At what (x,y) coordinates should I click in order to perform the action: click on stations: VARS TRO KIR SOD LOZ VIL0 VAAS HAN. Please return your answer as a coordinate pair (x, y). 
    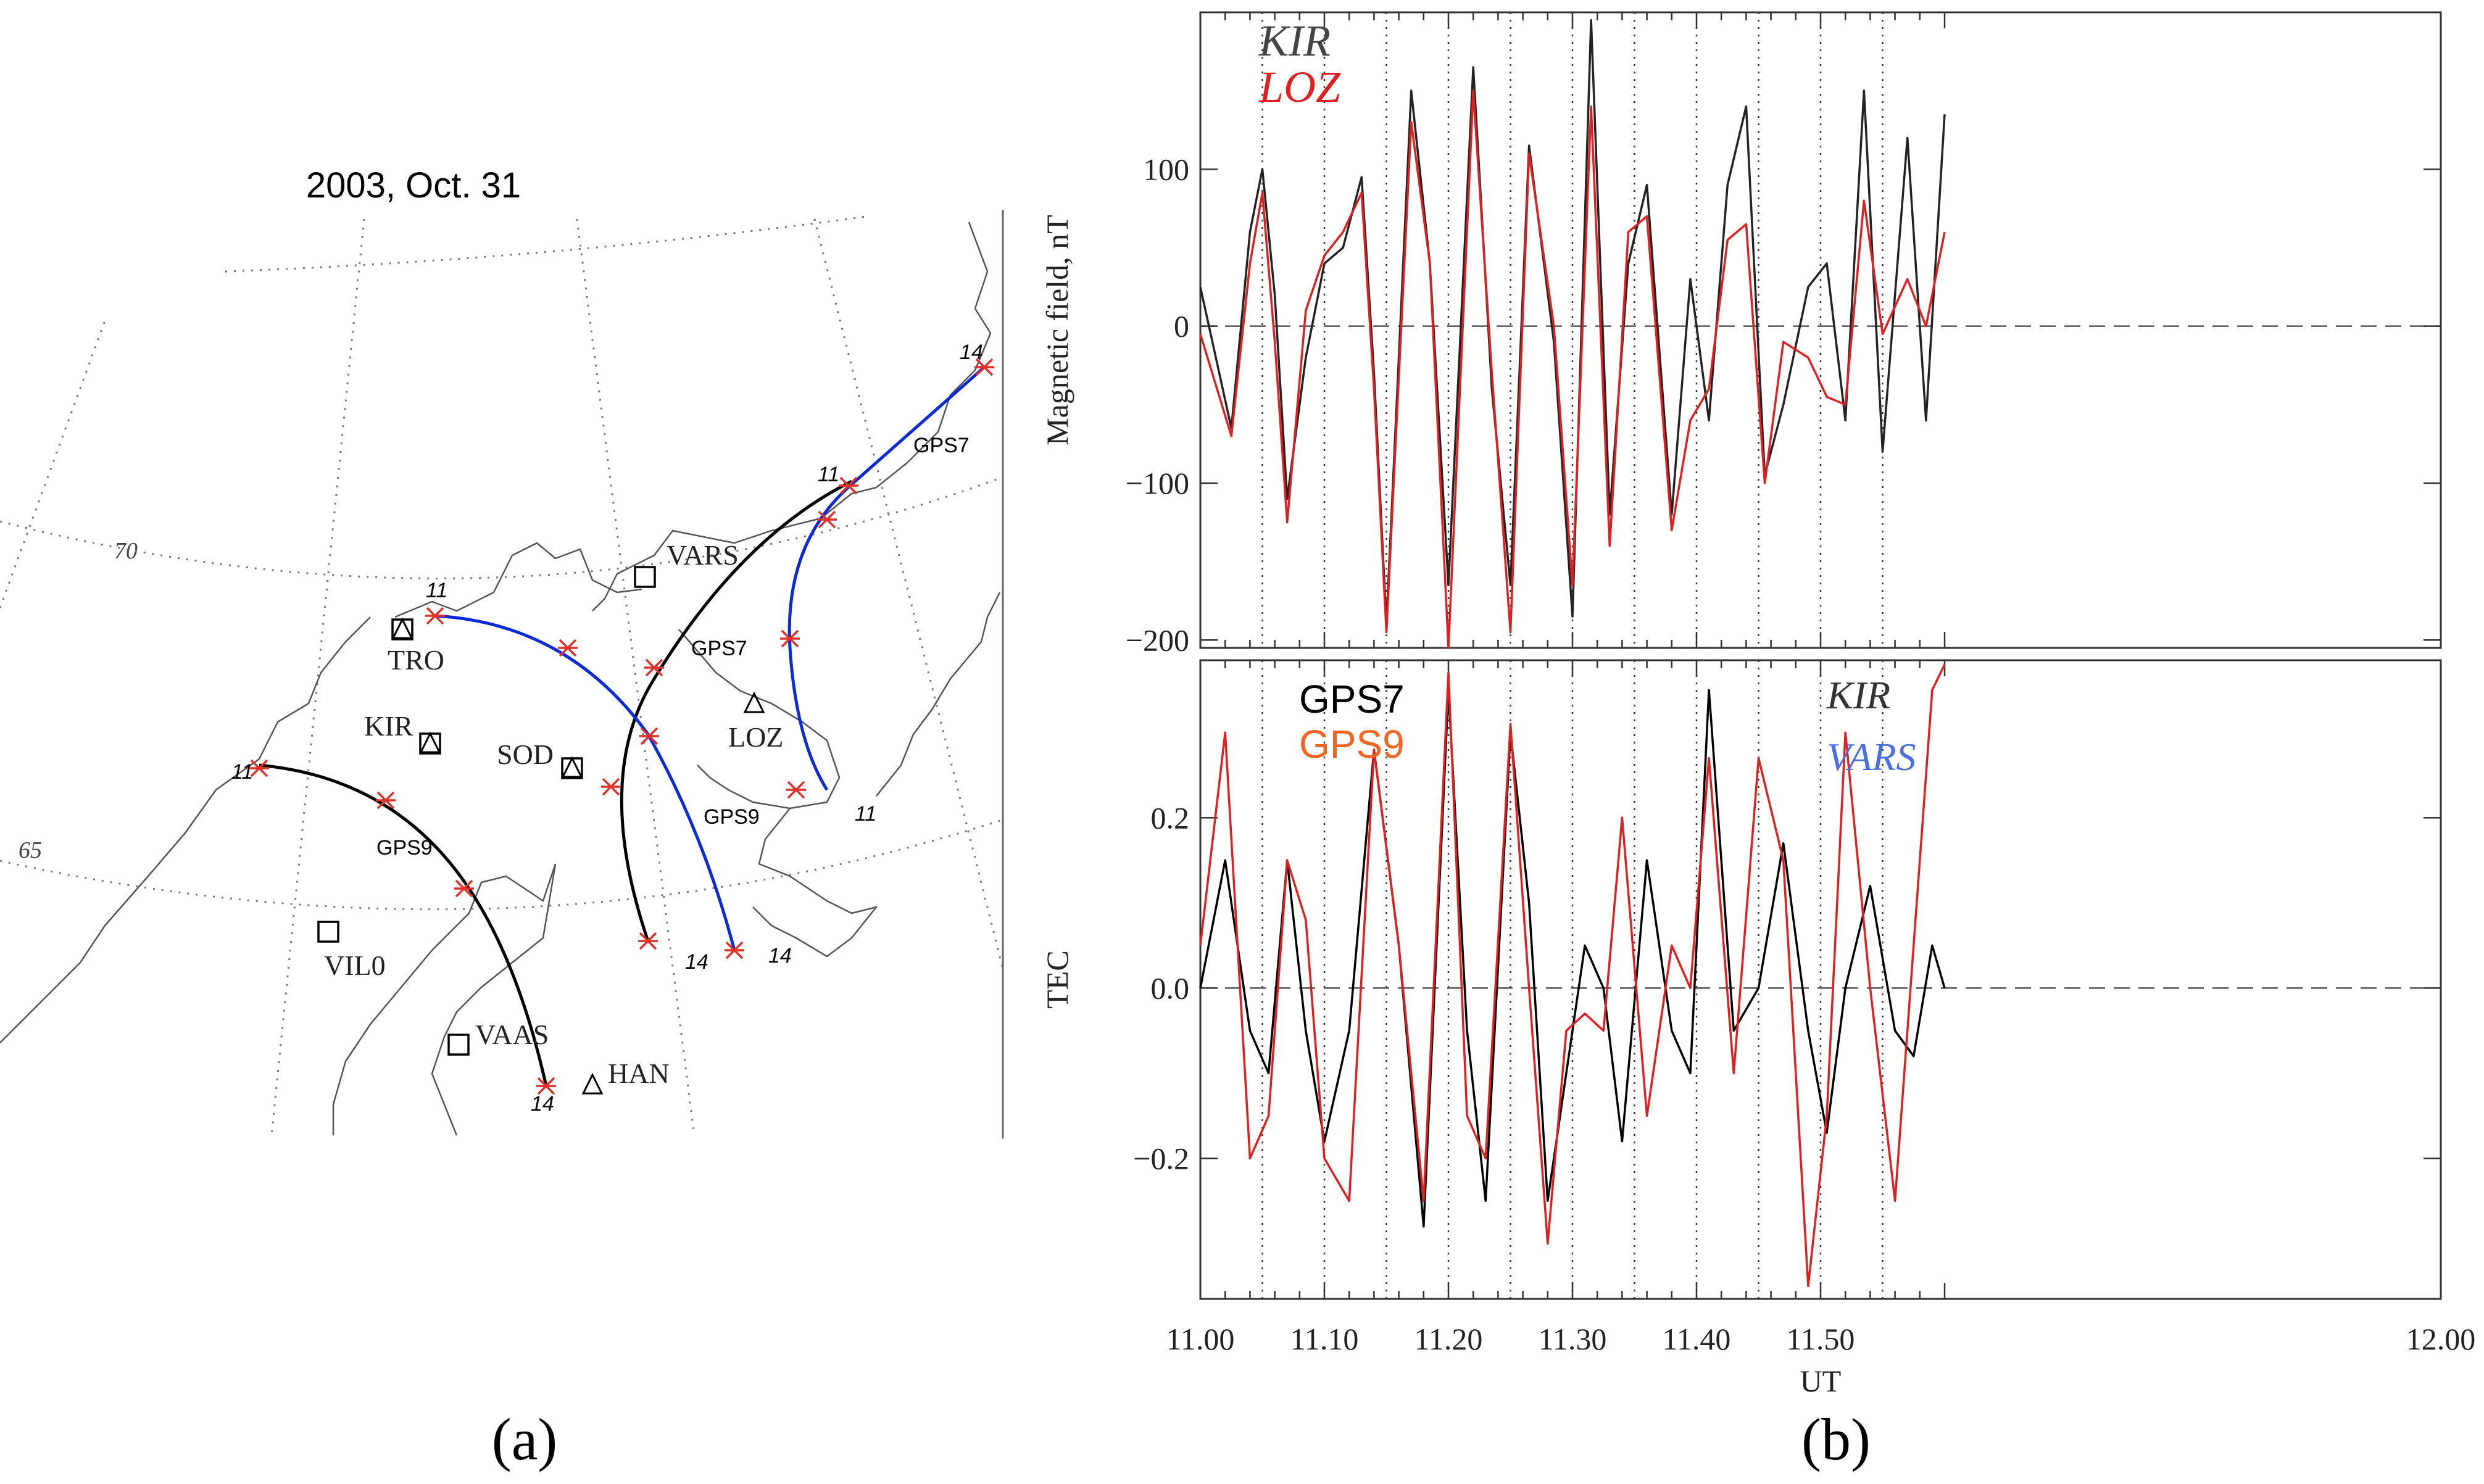
    Looking at the image, I should click on (550, 817).